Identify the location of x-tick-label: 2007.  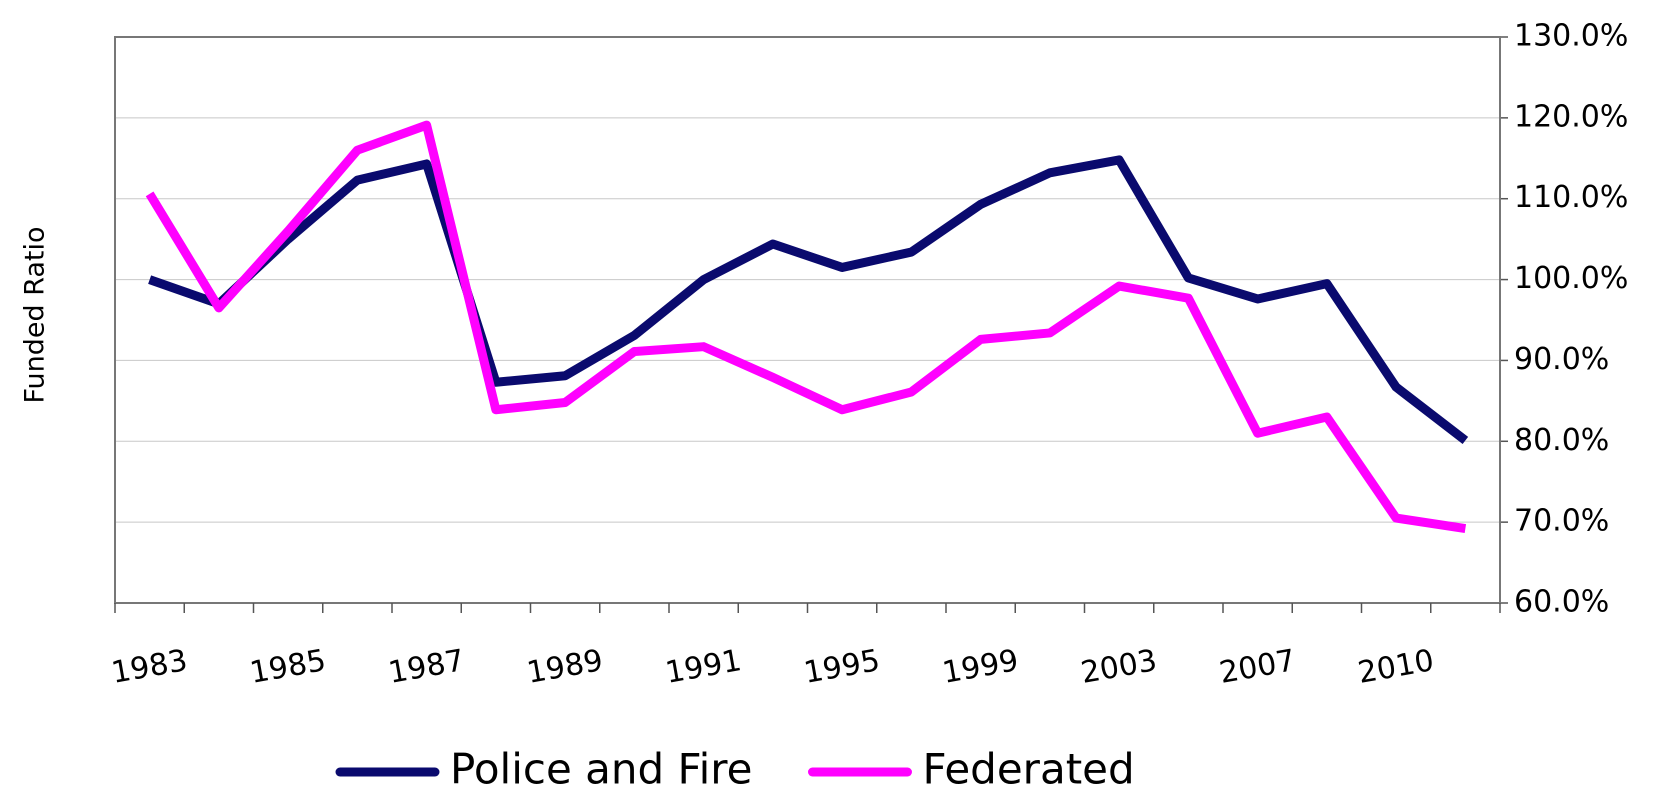
(1257, 667).